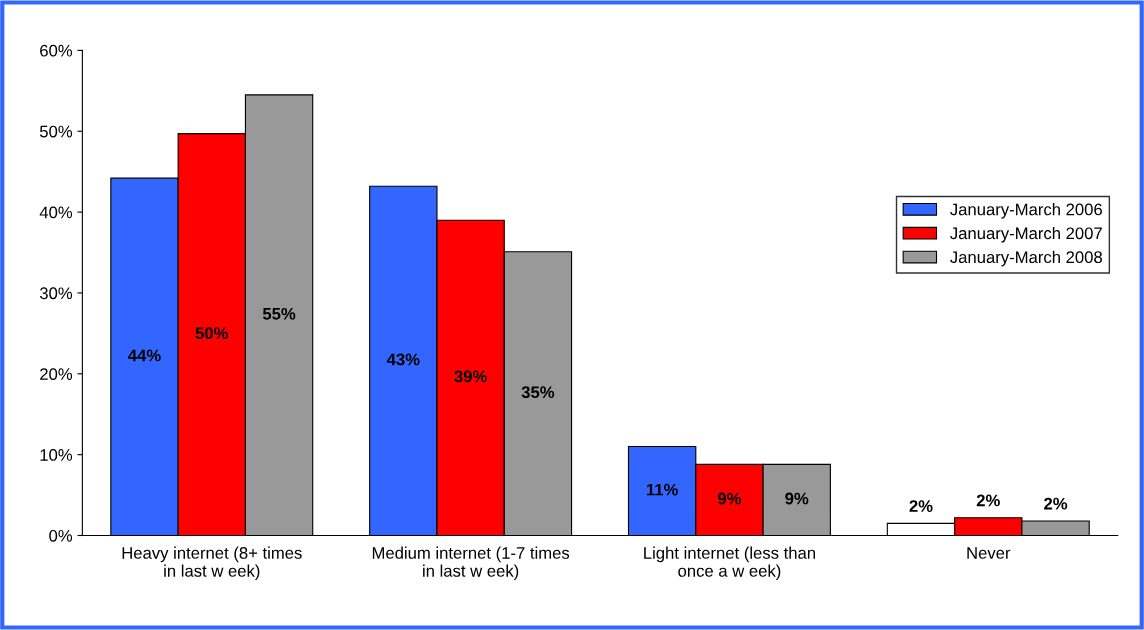  Describe the element at coordinates (1026, 211) in the screenshot. I see `legend-label: January-March 2006` at that location.